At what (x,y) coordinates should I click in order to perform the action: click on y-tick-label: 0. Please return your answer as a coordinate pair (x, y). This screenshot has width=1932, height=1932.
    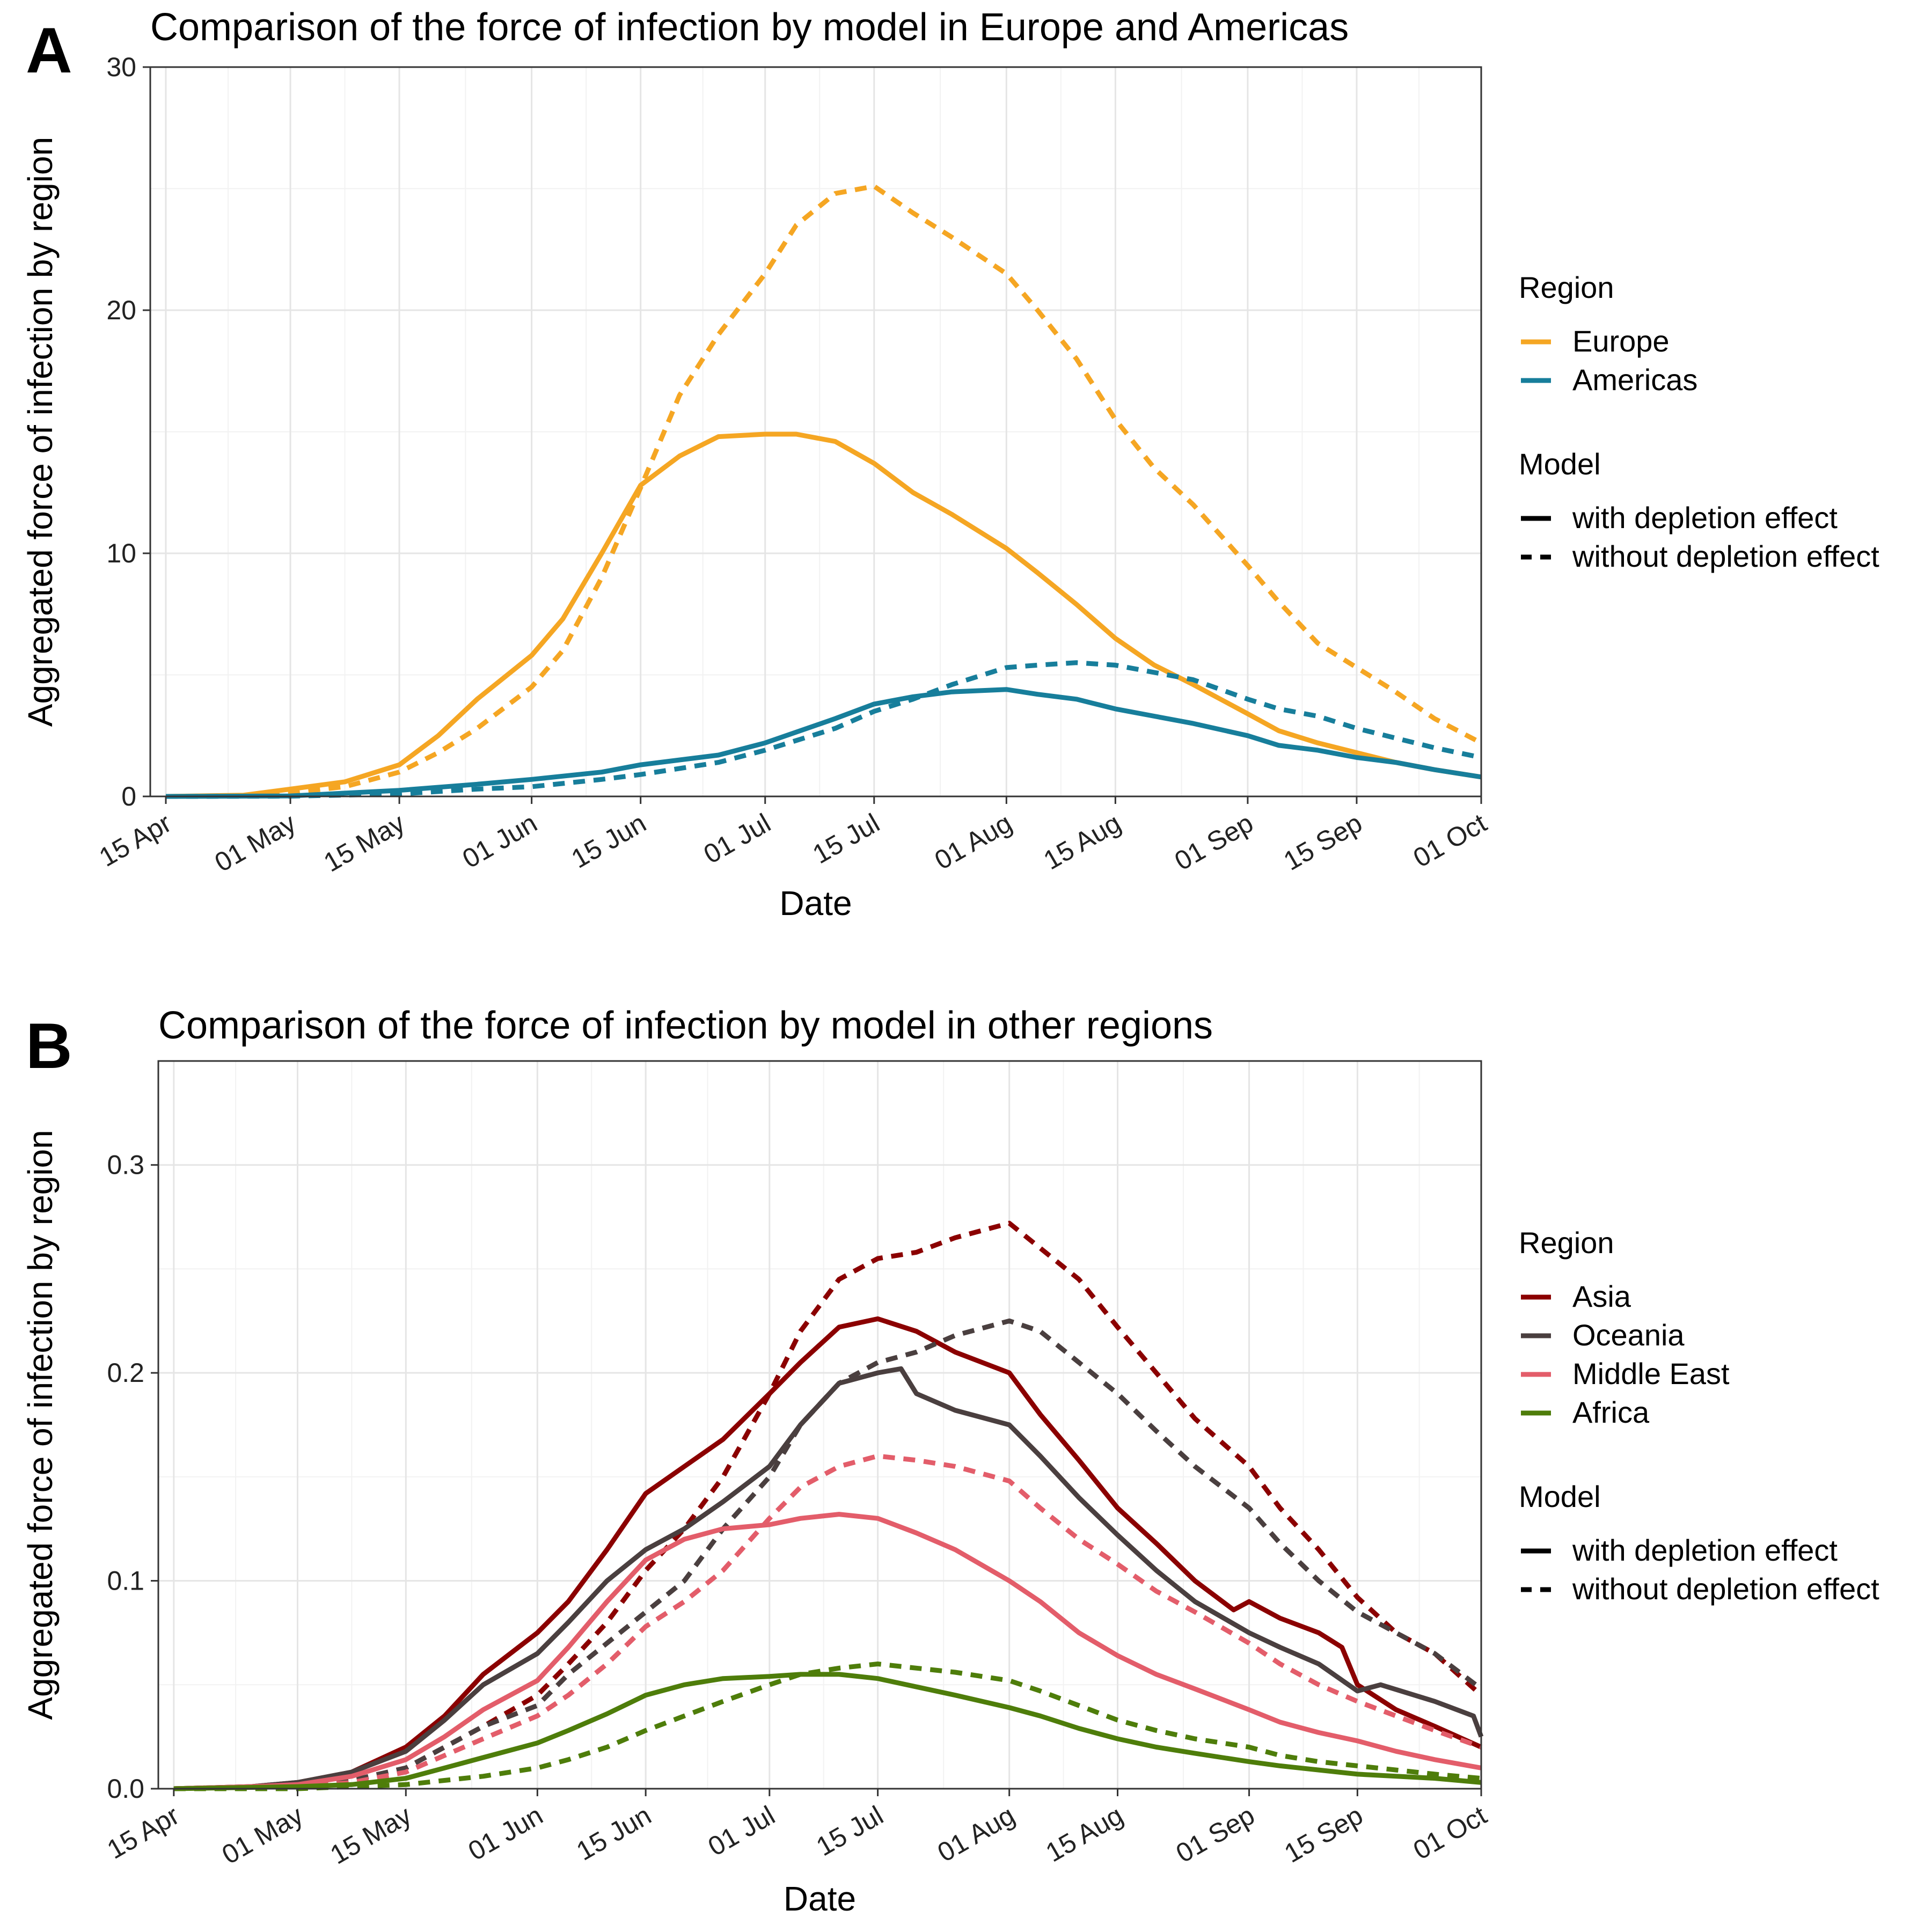
    Looking at the image, I should click on (128, 796).